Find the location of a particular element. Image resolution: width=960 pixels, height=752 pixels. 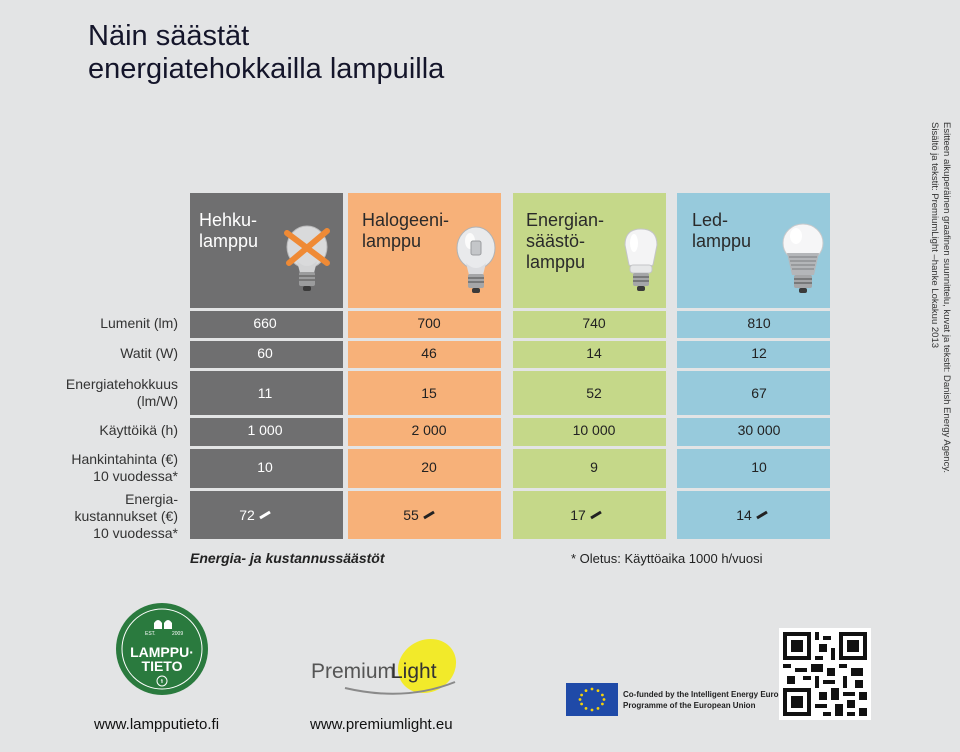

value-lumen: 700 is located at coordinates (429, 323).